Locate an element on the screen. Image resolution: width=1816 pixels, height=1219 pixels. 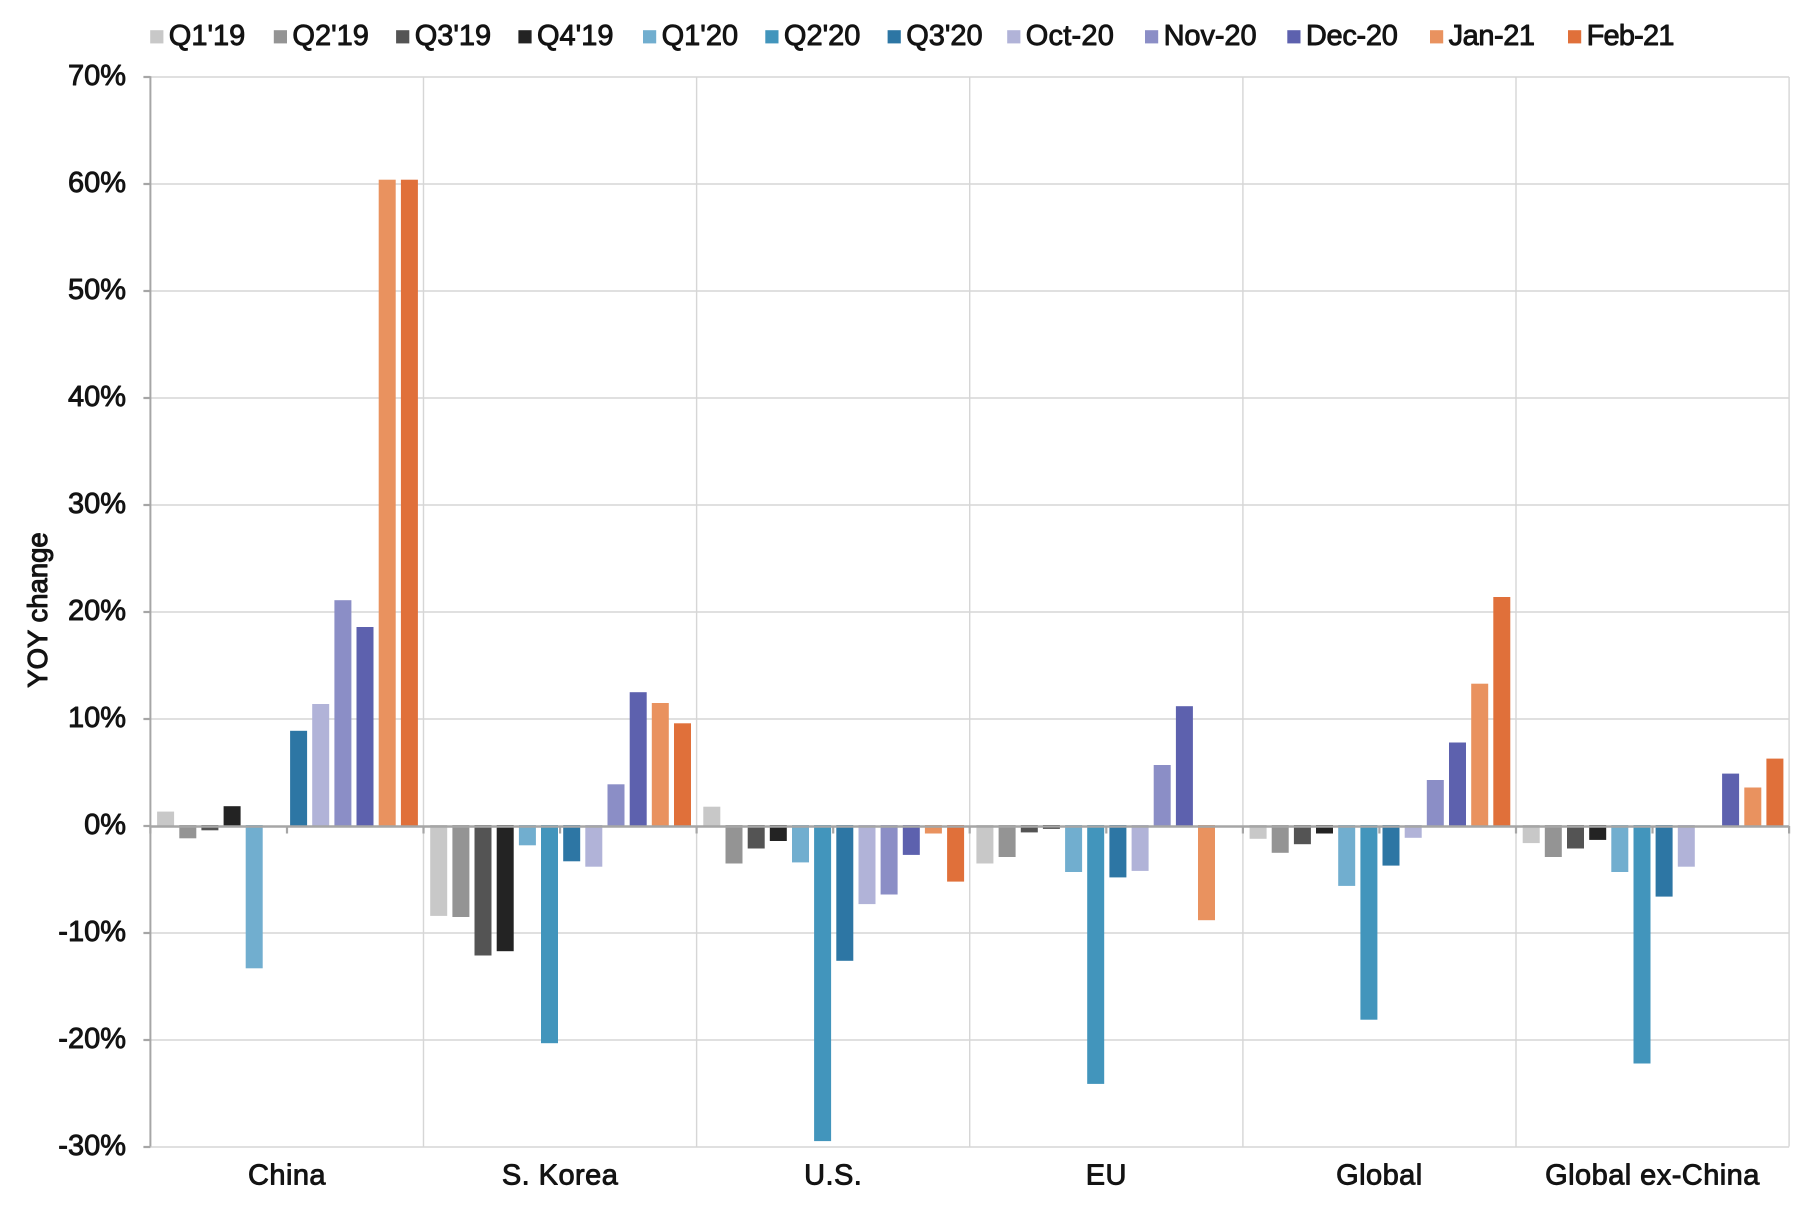
svg-text: Oct-20 is located at coordinates (1070, 36).